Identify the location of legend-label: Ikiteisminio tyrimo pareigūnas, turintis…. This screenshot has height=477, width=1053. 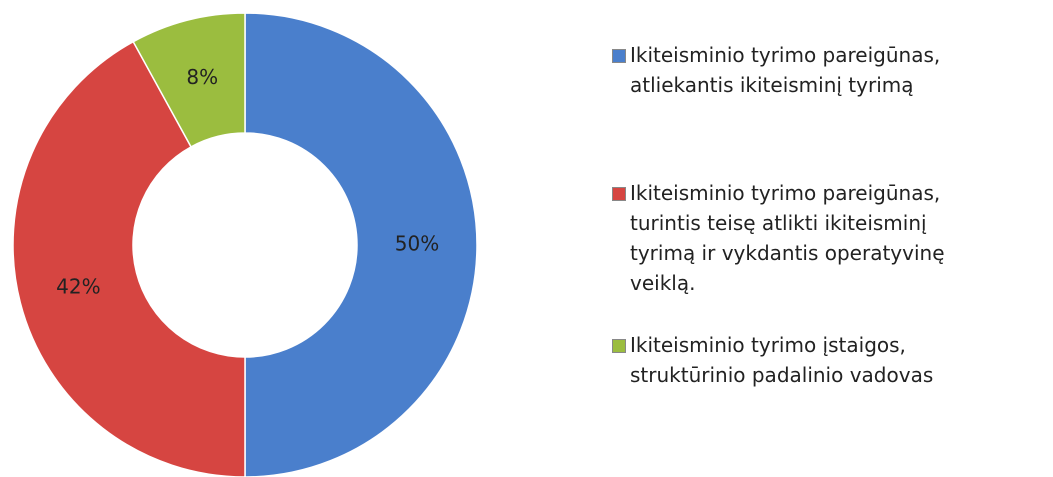
(787, 238).